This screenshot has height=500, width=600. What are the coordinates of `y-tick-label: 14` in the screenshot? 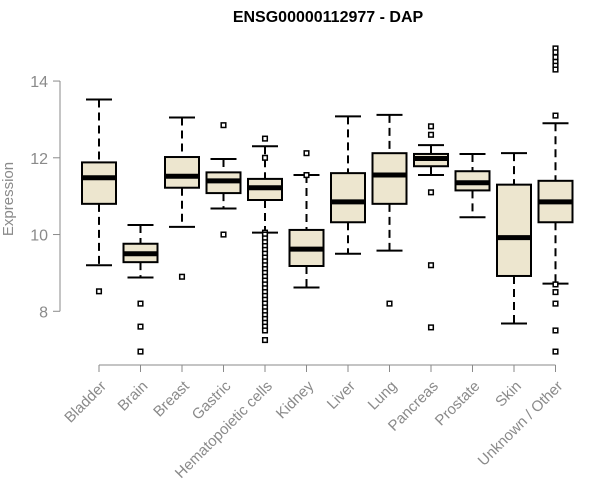 It's located at (39, 82).